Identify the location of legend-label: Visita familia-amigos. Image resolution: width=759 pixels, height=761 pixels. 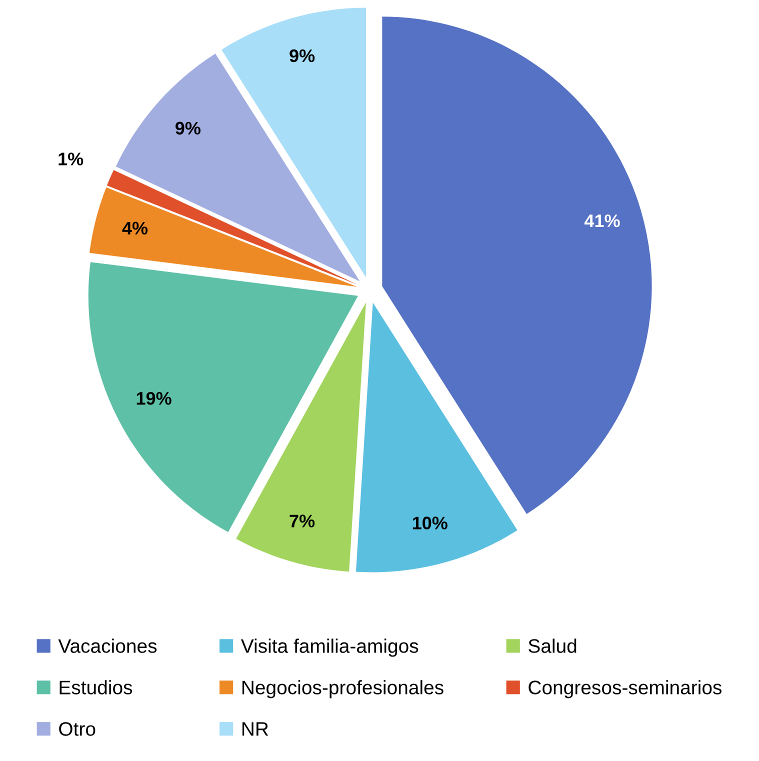
(329, 647).